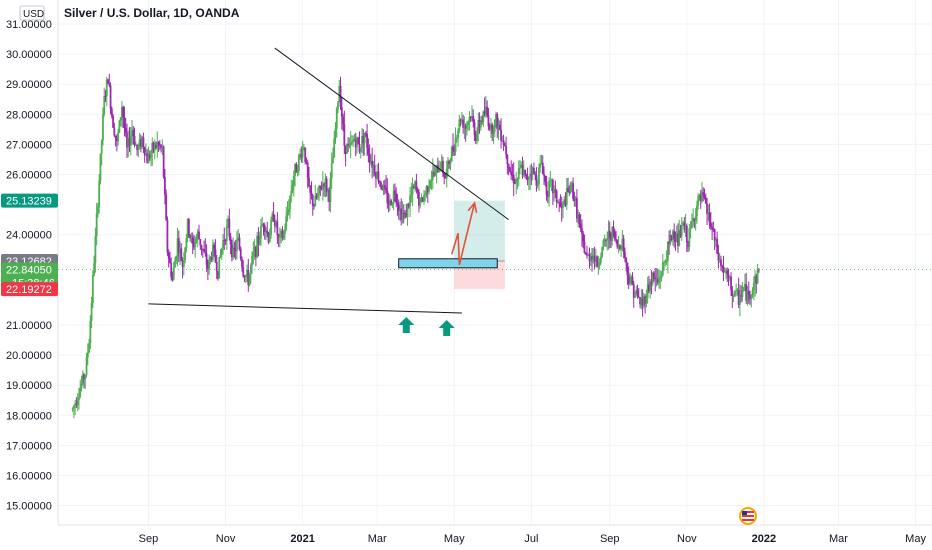  I want to click on currency-button, so click(32, 13).